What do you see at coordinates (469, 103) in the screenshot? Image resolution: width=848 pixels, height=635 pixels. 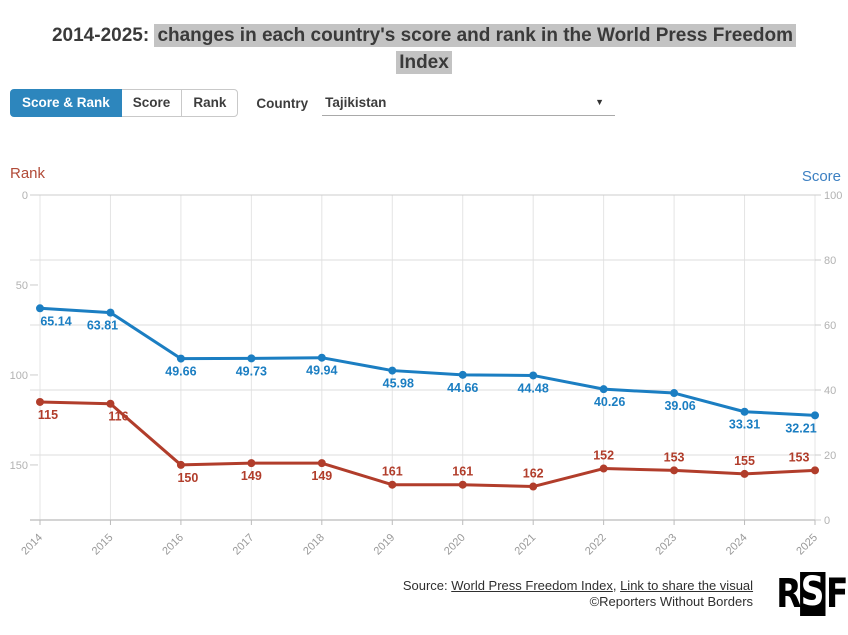 I see `country-dropdown: Tajikistan ▼` at bounding box center [469, 103].